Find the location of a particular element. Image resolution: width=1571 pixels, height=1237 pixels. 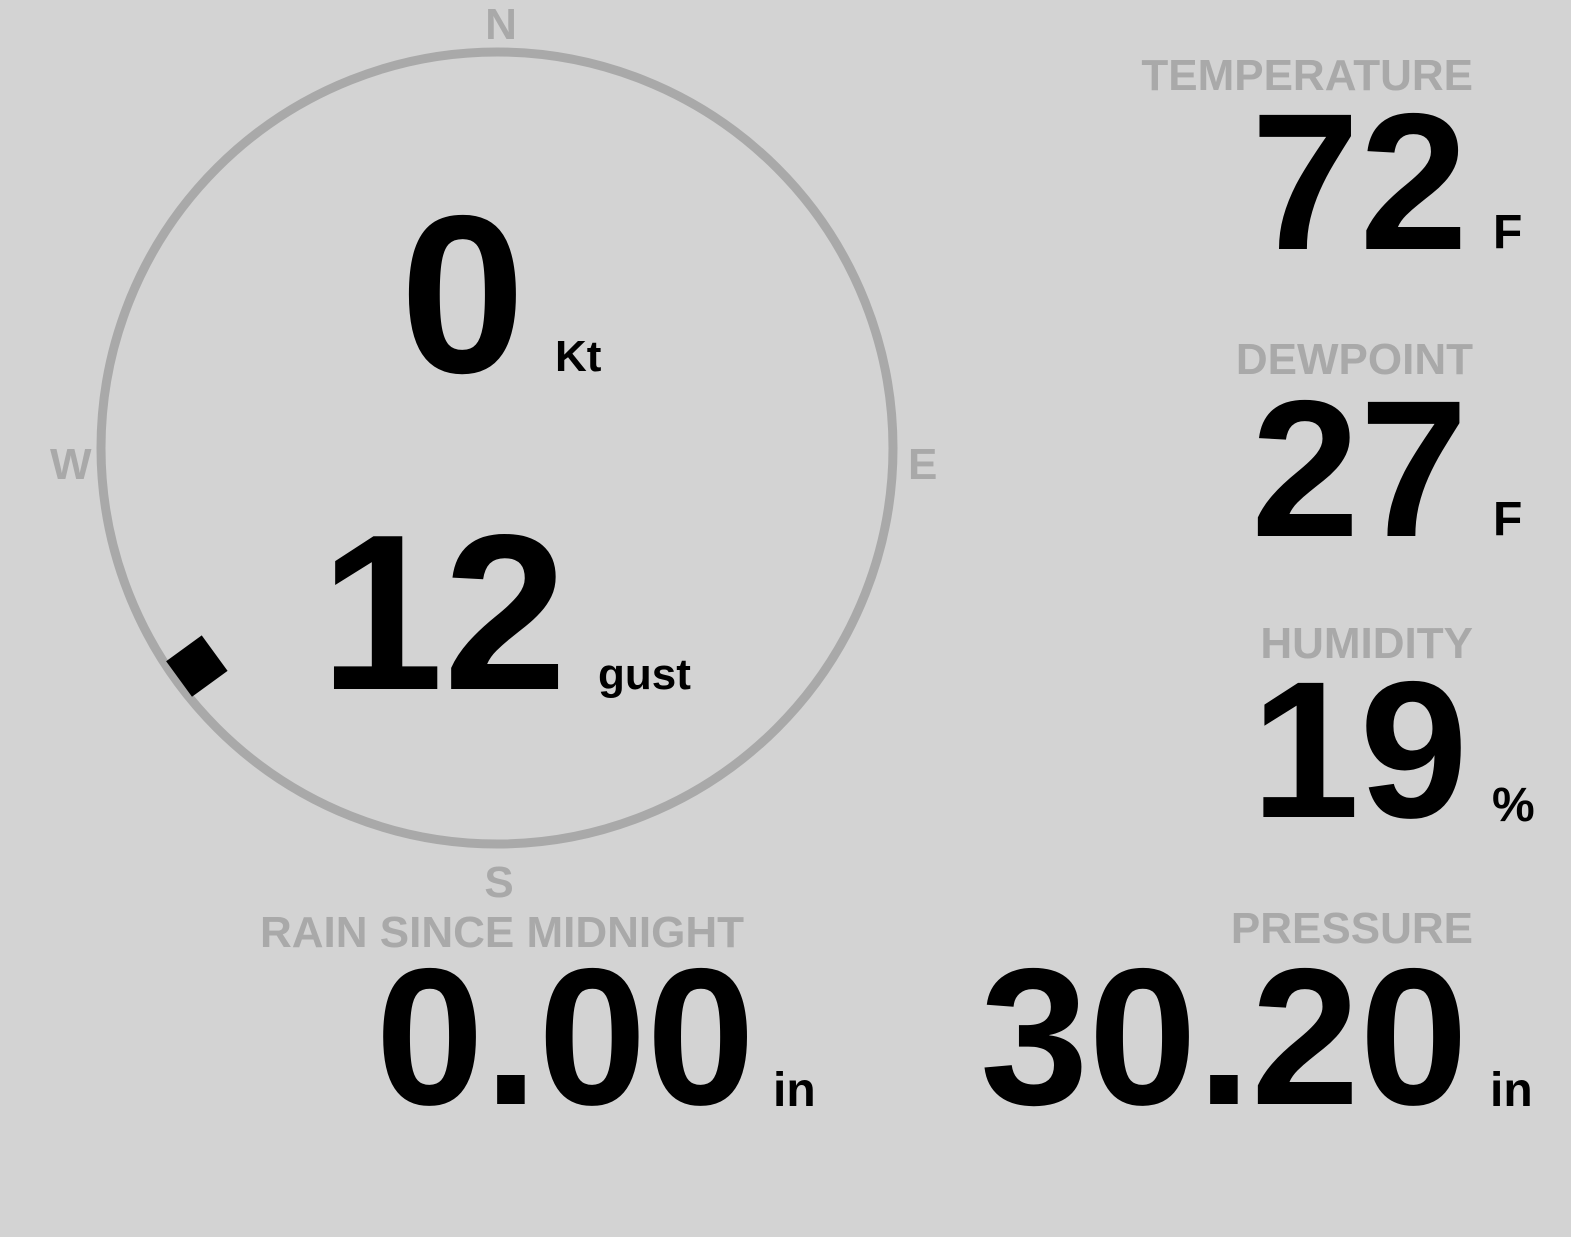

compass-north: N is located at coordinates (501, 24).